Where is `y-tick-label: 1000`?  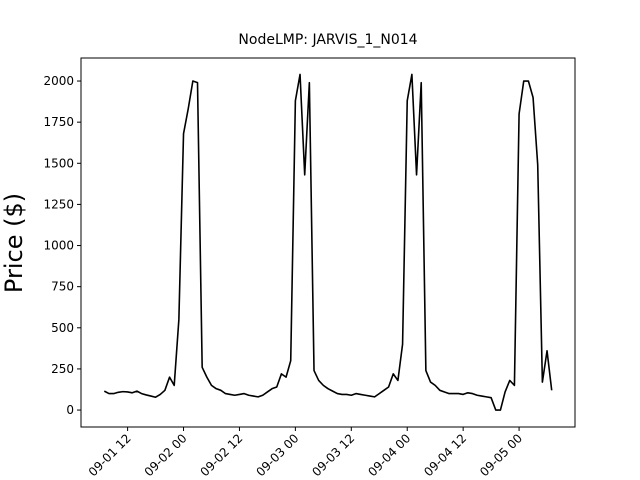
y-tick-label: 1000 is located at coordinates (58, 246).